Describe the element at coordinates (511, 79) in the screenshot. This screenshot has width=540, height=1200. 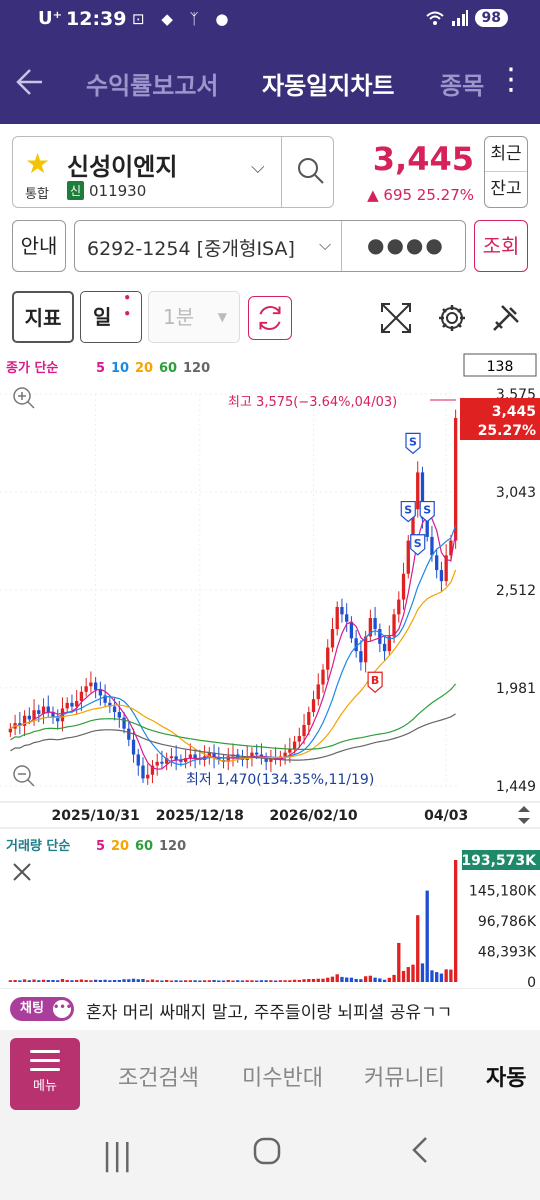
I see `more-menu-icon: ⋮` at that location.